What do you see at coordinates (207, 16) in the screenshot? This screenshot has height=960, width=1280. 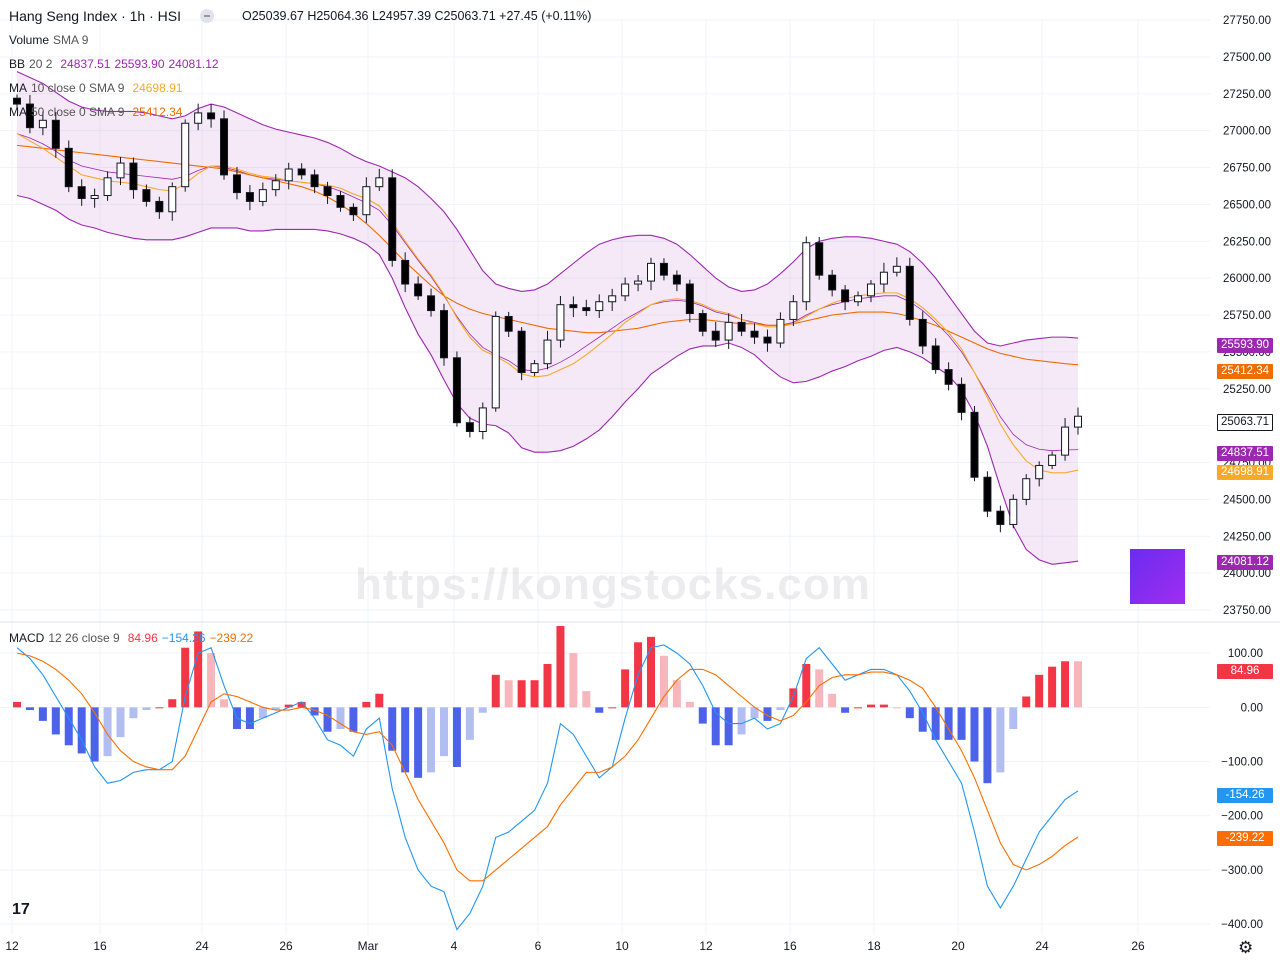 I see `collapse-toggle-icon` at bounding box center [207, 16].